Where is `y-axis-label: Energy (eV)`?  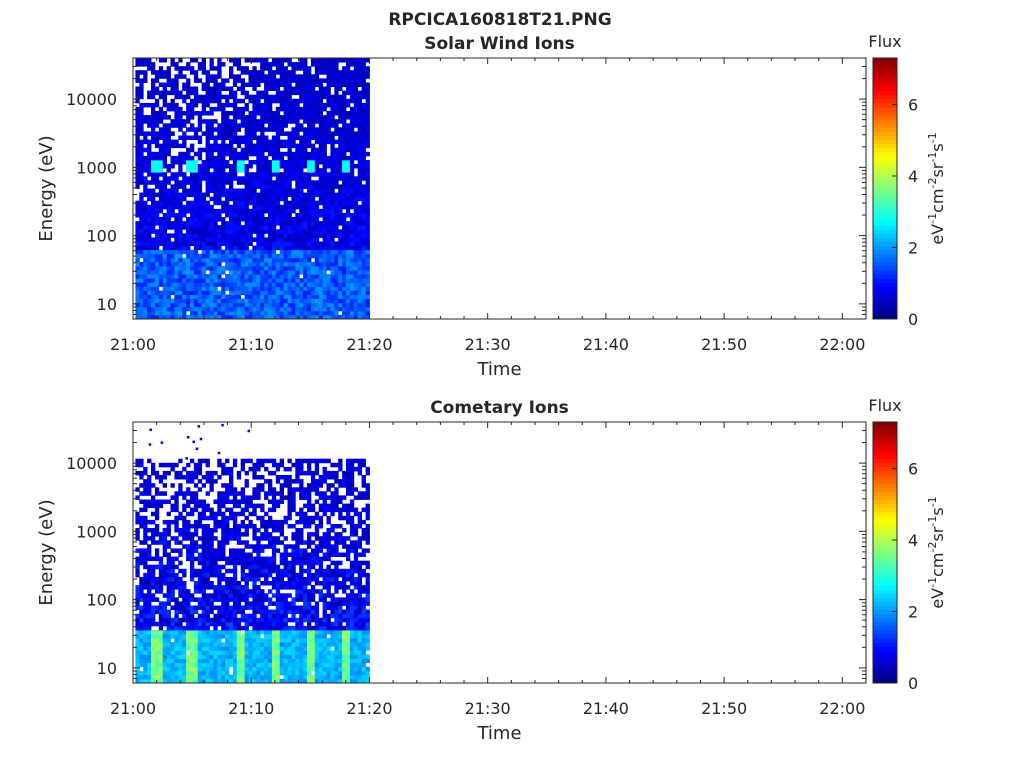
y-axis-label: Energy (eV) is located at coordinates (46, 188).